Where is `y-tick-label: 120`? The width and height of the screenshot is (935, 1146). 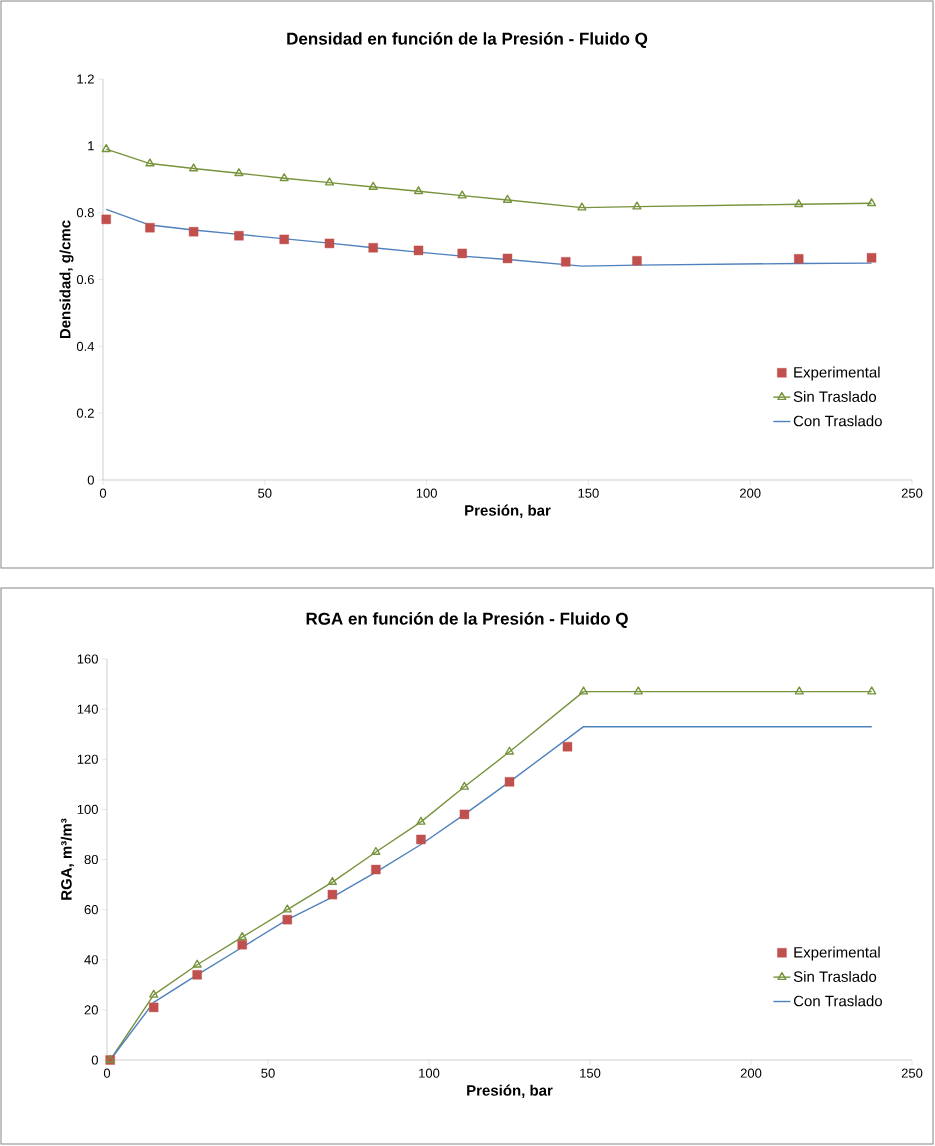
y-tick-label: 120 is located at coordinates (87, 759).